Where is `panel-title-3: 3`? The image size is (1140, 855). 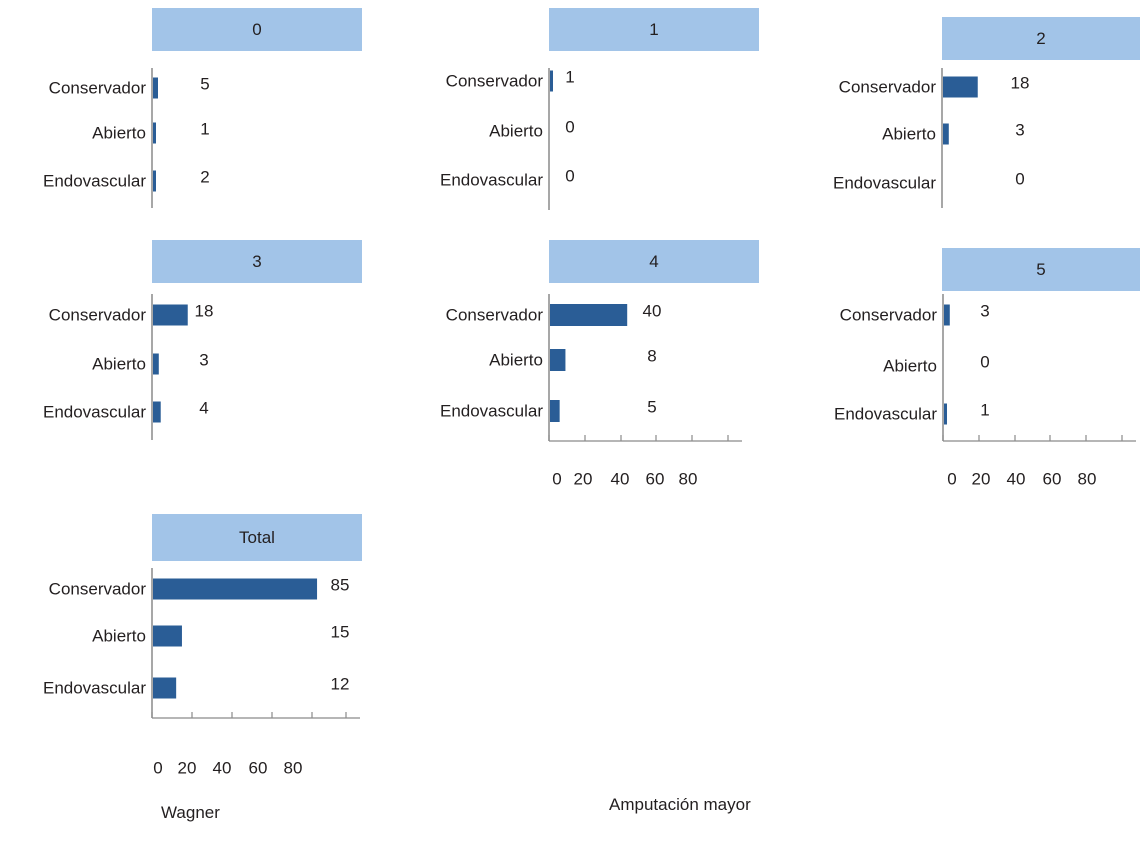 panel-title-3: 3 is located at coordinates (256, 261).